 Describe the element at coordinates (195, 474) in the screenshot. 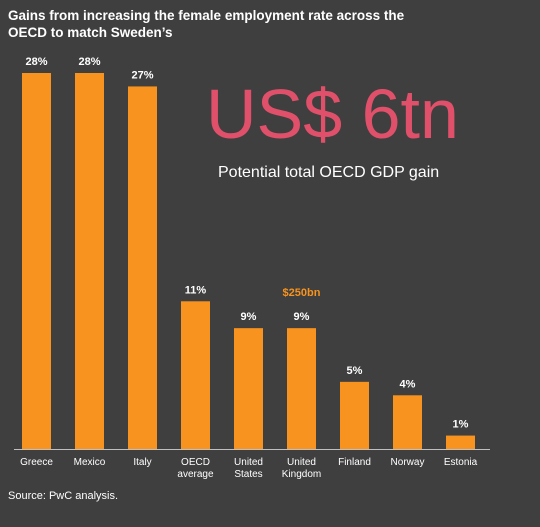

I see `x-tick-label: average` at that location.